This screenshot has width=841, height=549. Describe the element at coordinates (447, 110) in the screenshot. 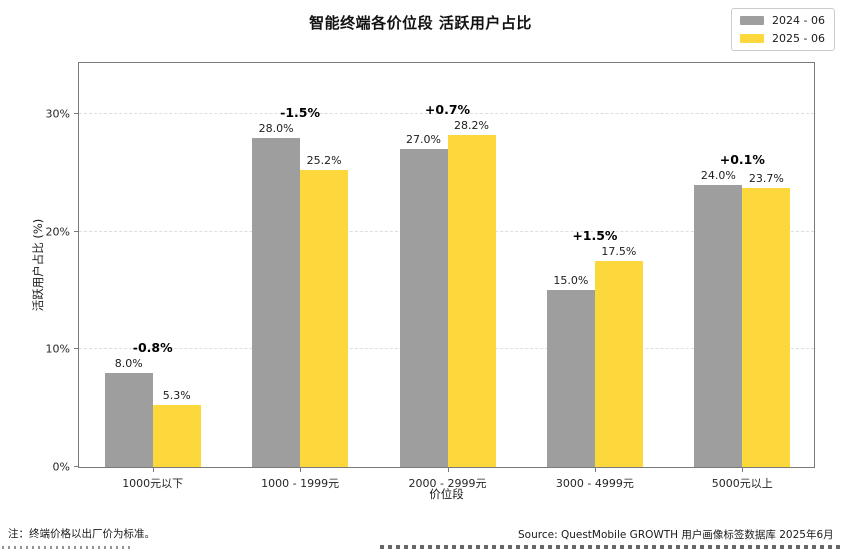

I see `change-label: +0.7%` at that location.